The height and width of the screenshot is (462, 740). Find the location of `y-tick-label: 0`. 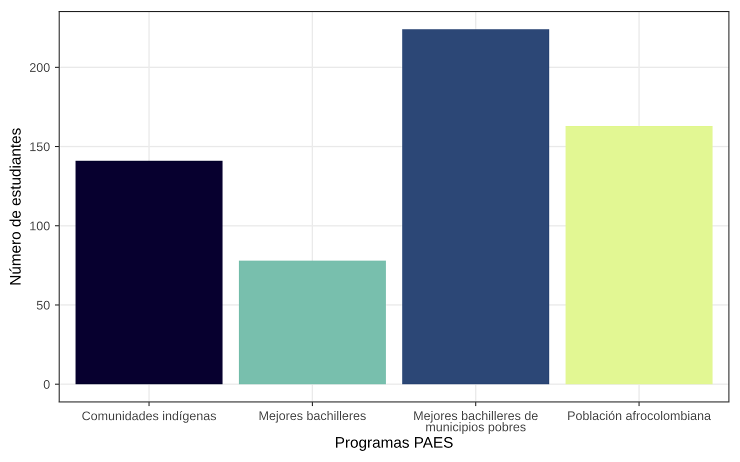

y-tick-label: 0 is located at coordinates (47, 384).